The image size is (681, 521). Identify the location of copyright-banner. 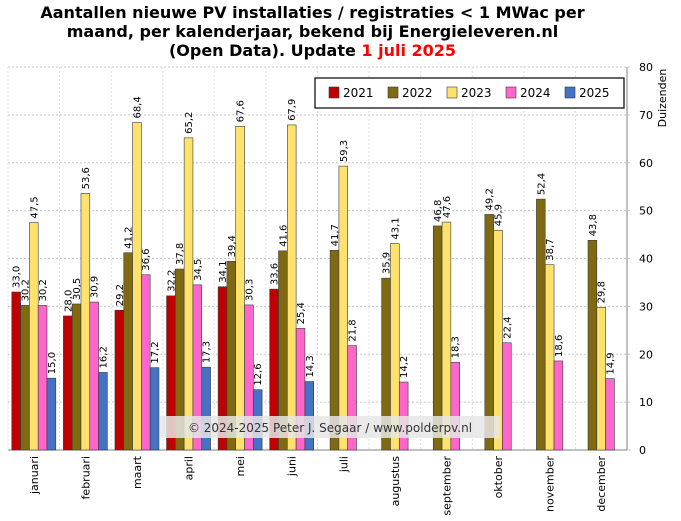
(330, 427).